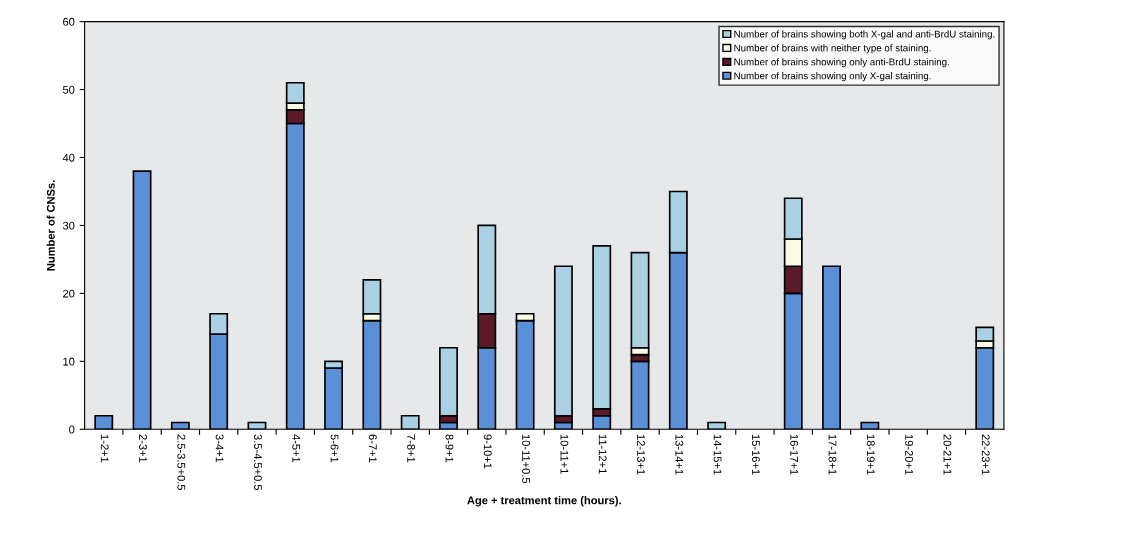 The image size is (1128, 540). I want to click on x-tick-label: 6-7+1, so click(372, 448).